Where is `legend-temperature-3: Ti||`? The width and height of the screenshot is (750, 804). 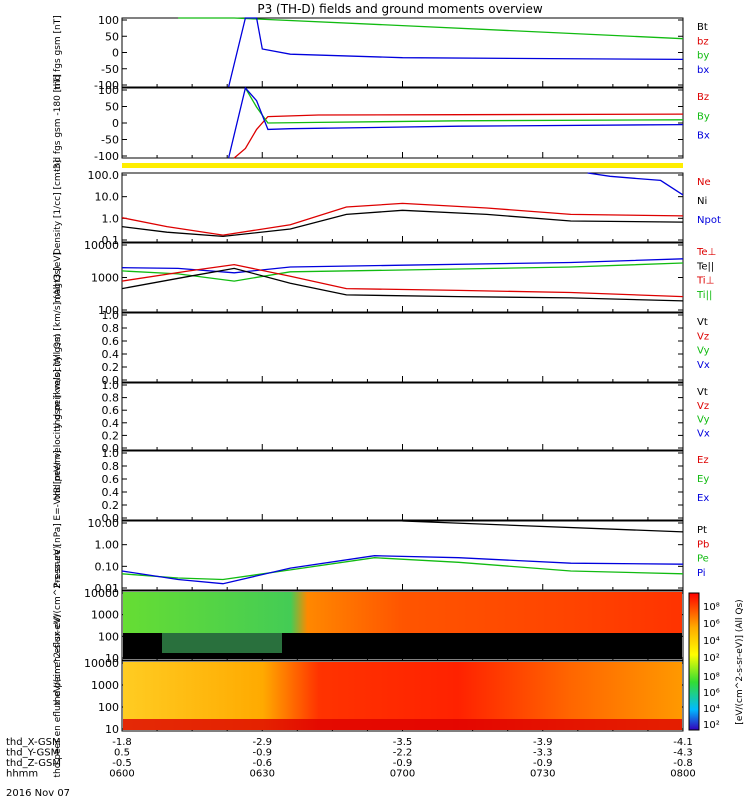
legend-temperature-3: Ti|| is located at coordinates (704, 295).